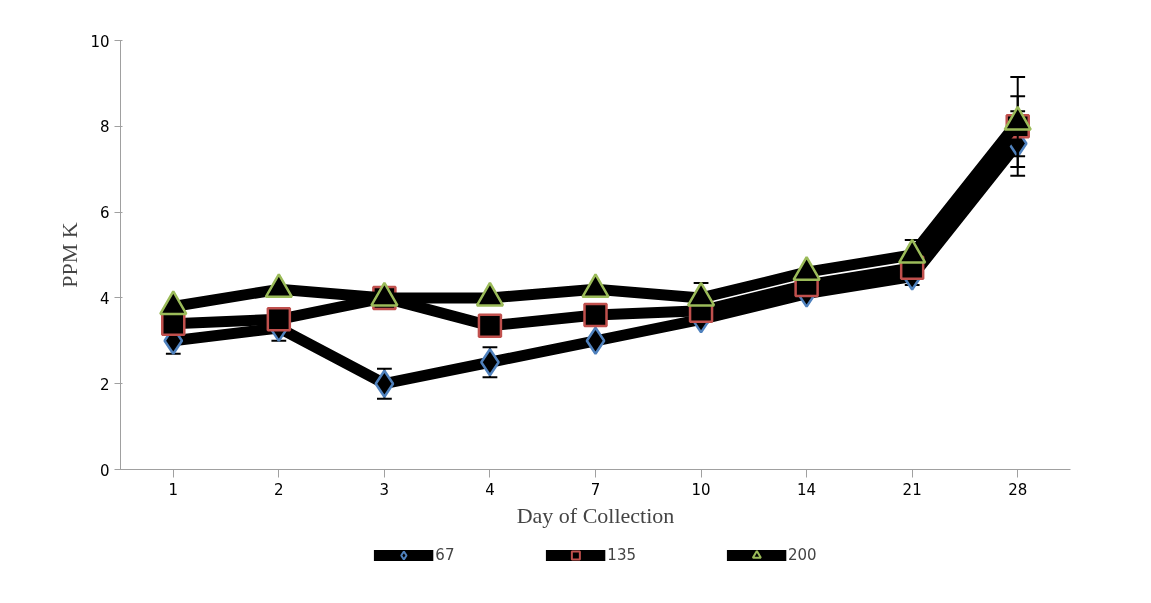  I want to click on x-tick-label: 2, so click(279, 489).